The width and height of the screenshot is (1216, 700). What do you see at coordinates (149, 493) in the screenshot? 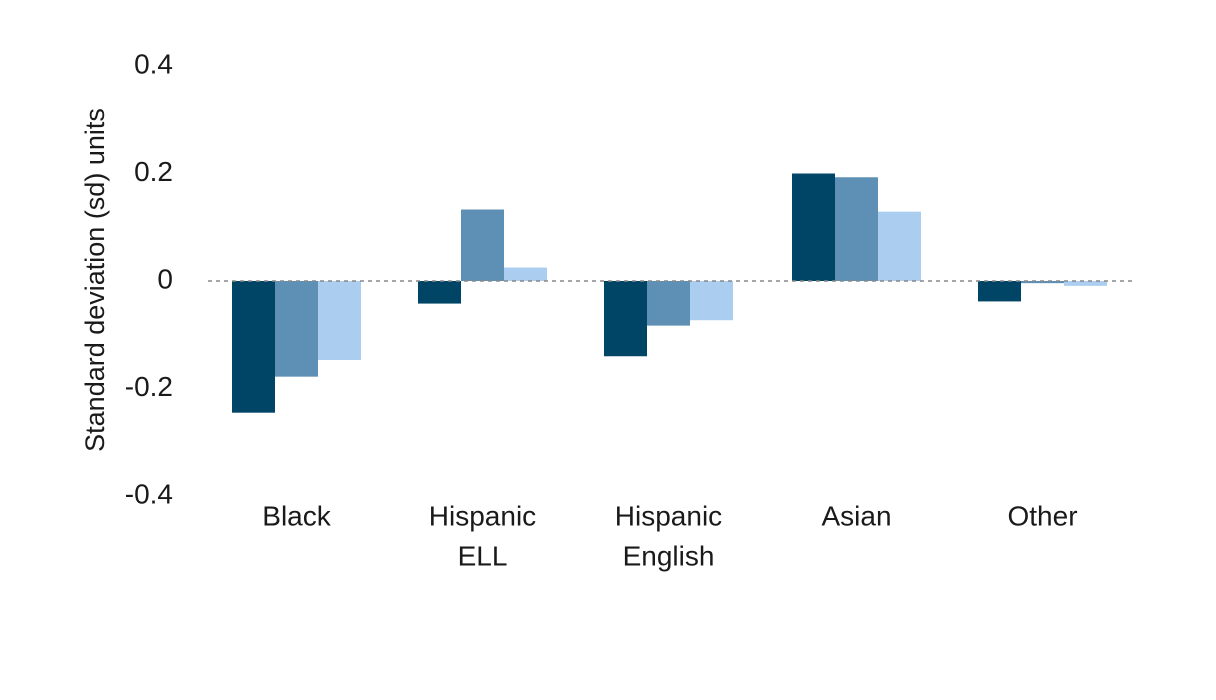
I see `y-tick-label: -0.4` at bounding box center [149, 493].